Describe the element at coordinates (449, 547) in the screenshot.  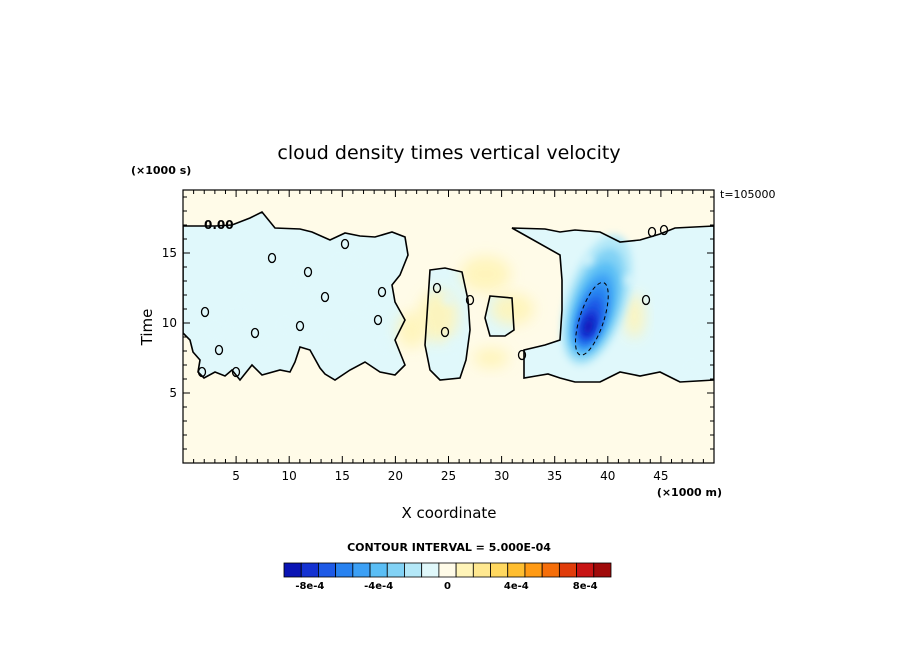
I see `contour-interval-label: CONTOUR INTERVAL = 5.000E-04` at that location.